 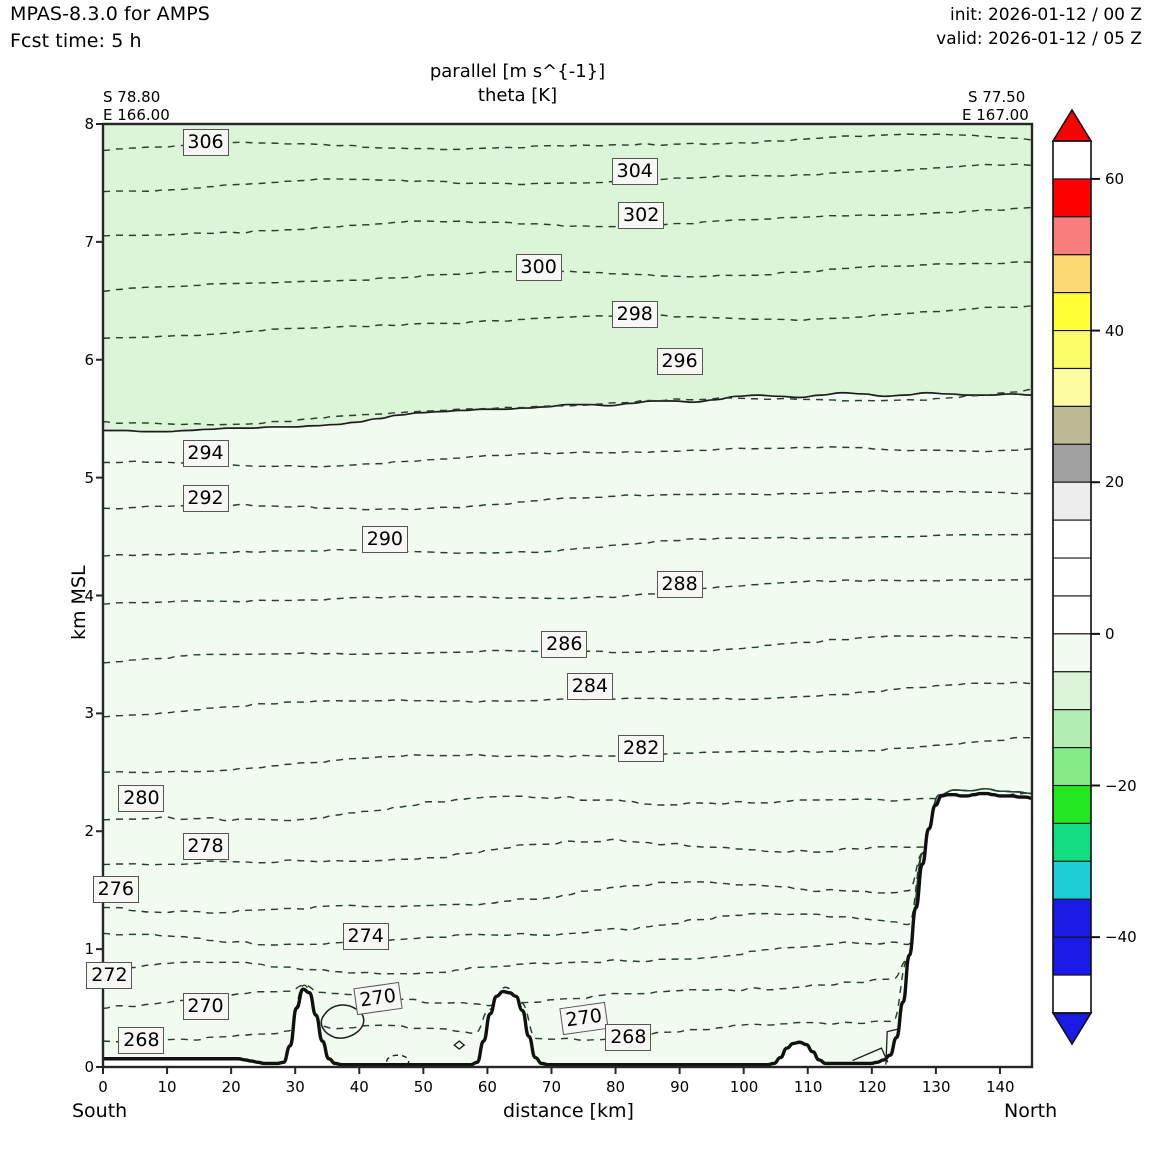 I want to click on x-tick-label: 80, so click(x=616, y=1087).